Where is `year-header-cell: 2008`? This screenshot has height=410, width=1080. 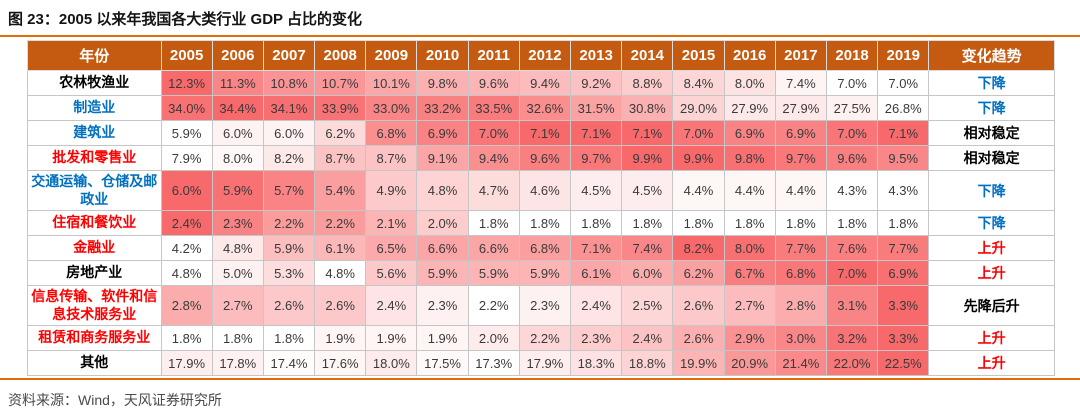 year-header-cell: 2008 is located at coordinates (340, 55).